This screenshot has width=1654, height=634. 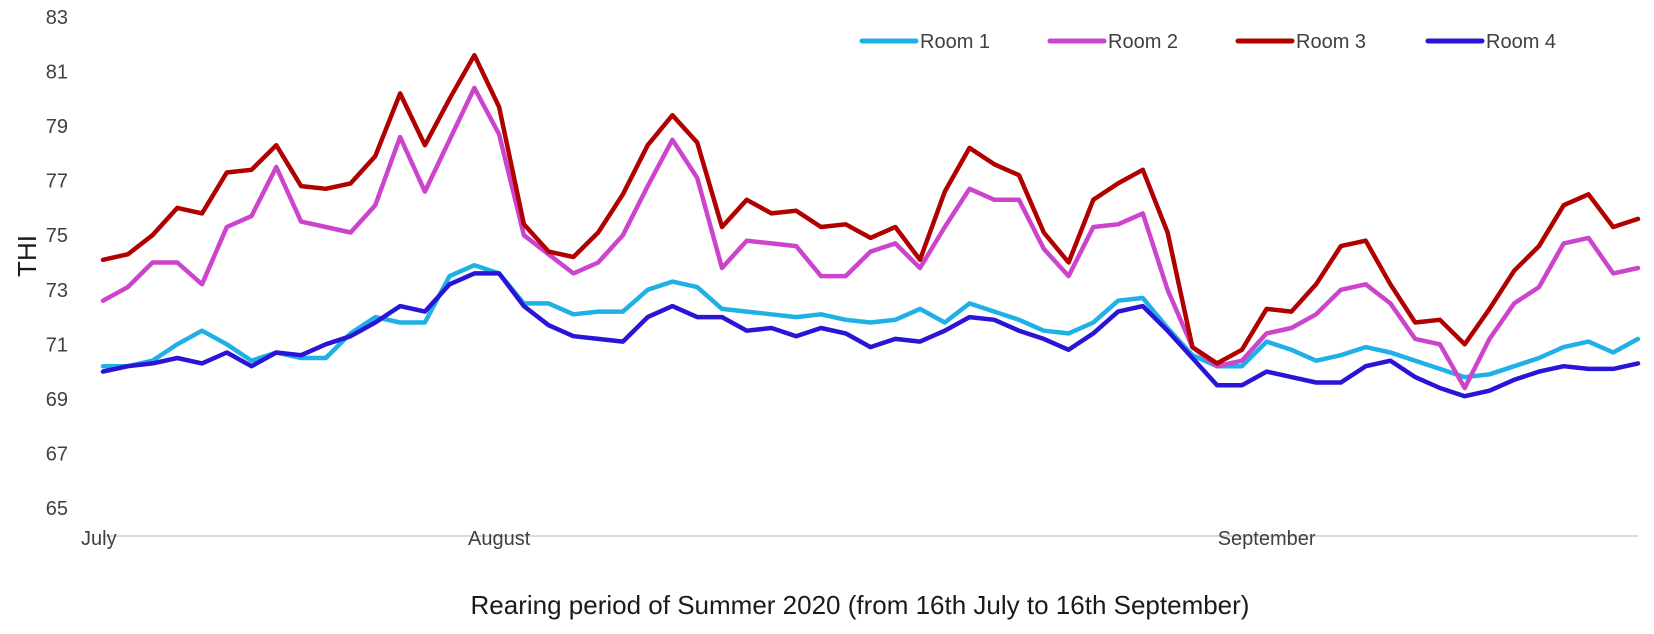 I want to click on legend-item-room-4: Room 4, so click(x=1490, y=42).